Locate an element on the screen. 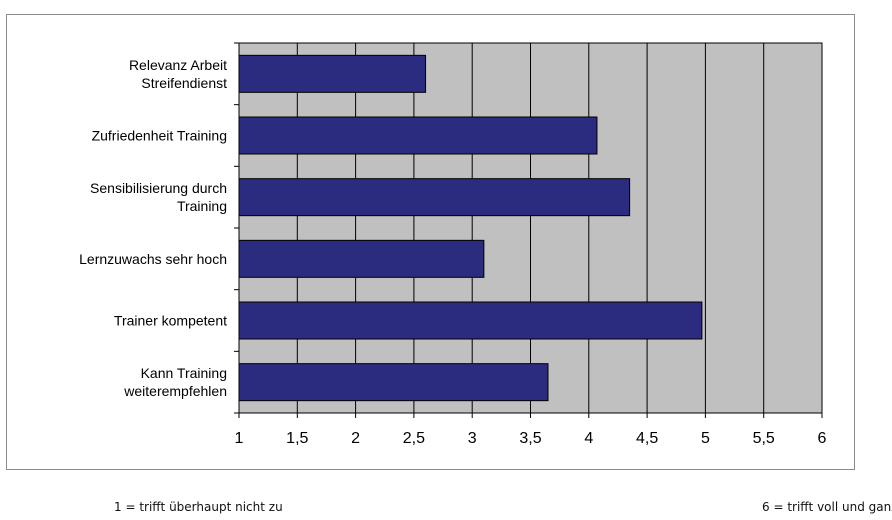  category-label: Training is located at coordinates (202, 206).